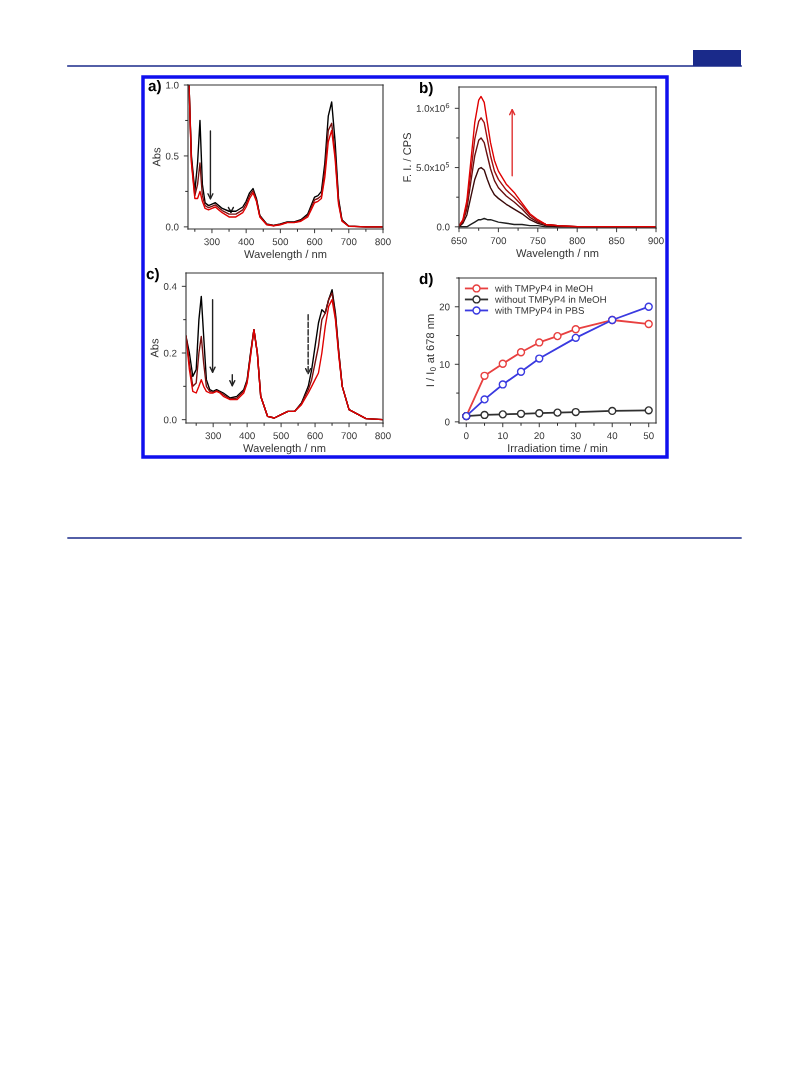  I want to click on y-tick-label: 10, so click(444, 364).